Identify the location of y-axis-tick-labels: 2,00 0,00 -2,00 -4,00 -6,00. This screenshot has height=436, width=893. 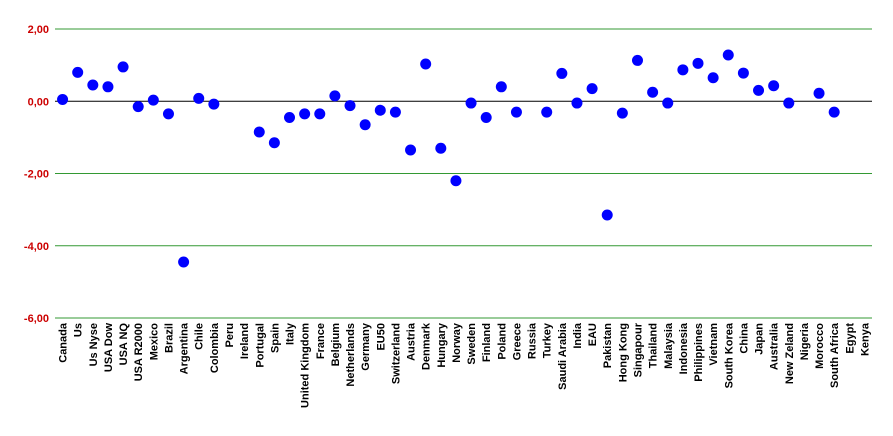
(36, 174).